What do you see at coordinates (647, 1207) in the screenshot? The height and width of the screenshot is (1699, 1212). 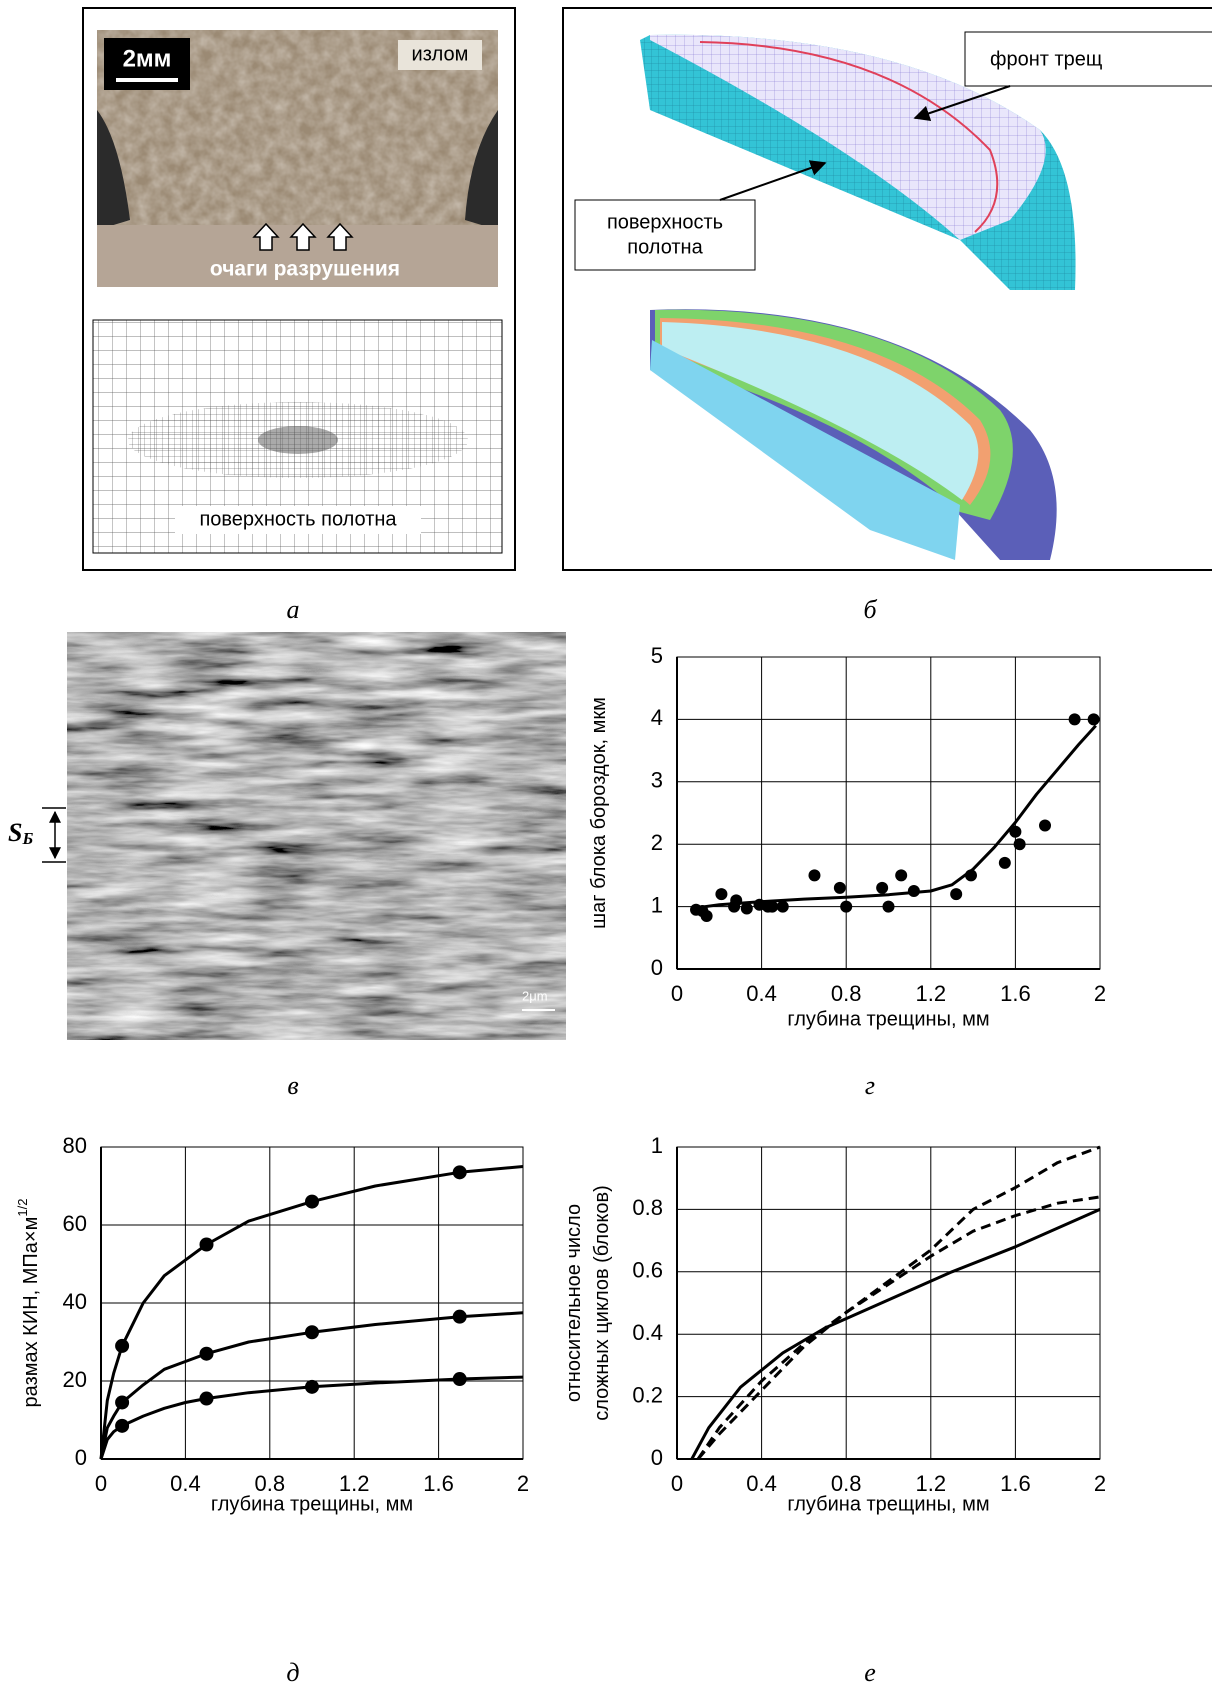 I see `y-tick-label: 0.8` at bounding box center [647, 1207].